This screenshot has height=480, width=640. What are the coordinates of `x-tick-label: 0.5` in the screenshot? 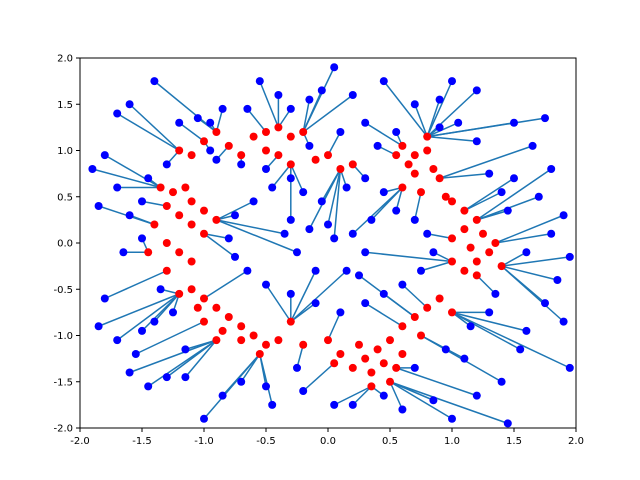 It's located at (390, 441).